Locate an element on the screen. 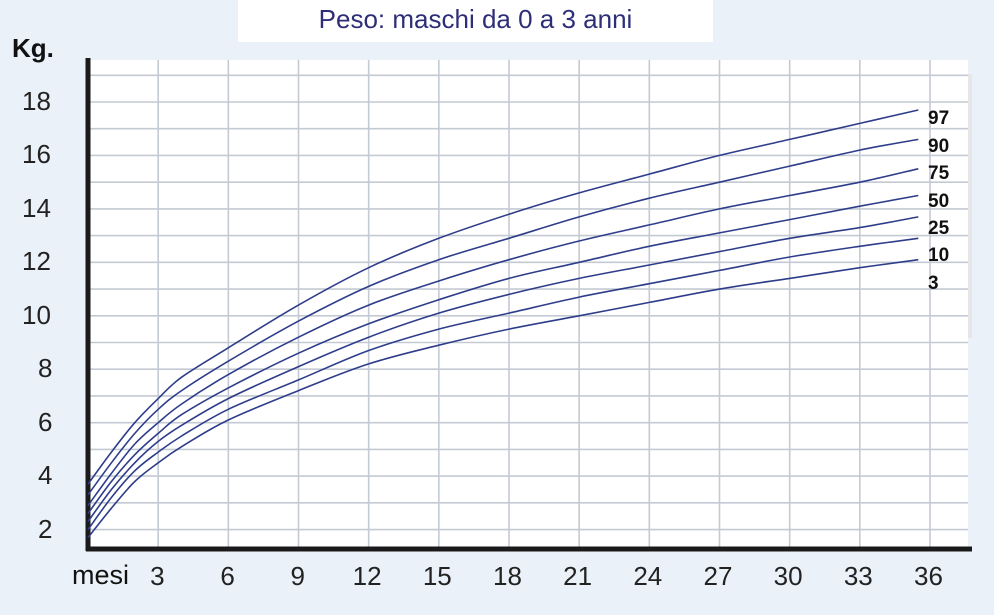 The width and height of the screenshot is (994, 615). y-tick-label: 14 is located at coordinates (36, 208).